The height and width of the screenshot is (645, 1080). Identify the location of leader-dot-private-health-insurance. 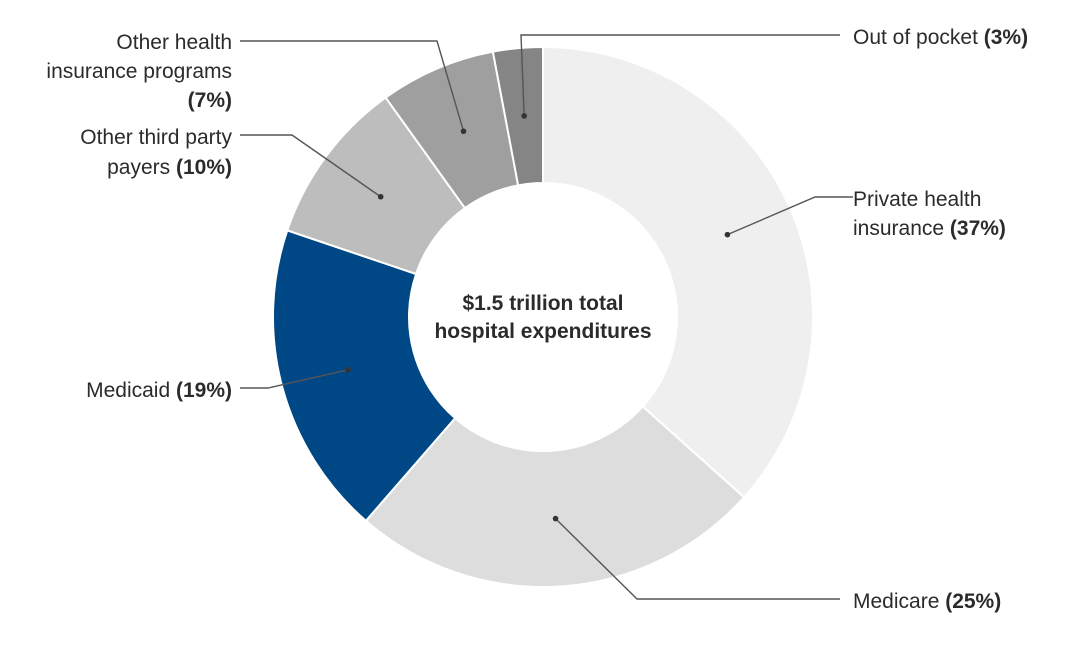
(727, 234).